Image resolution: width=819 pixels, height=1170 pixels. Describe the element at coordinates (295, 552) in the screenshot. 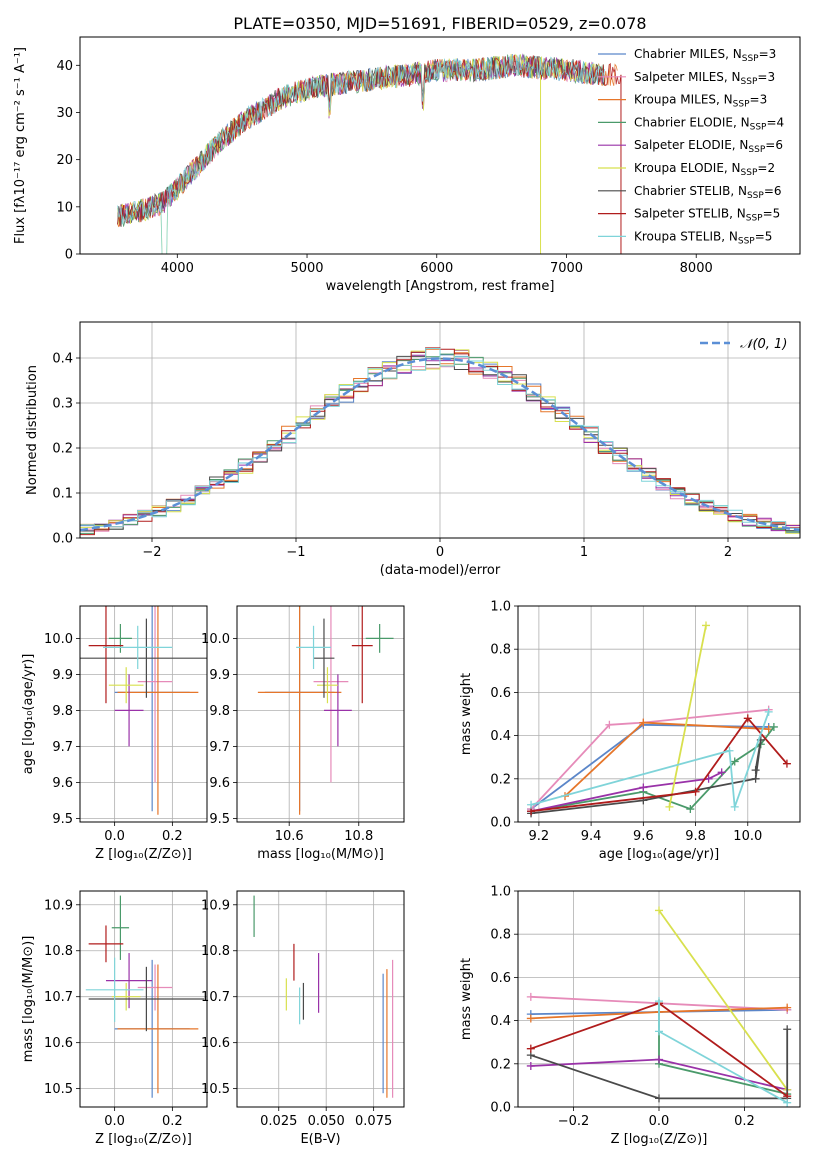

I see `x-tick-label: −1` at that location.